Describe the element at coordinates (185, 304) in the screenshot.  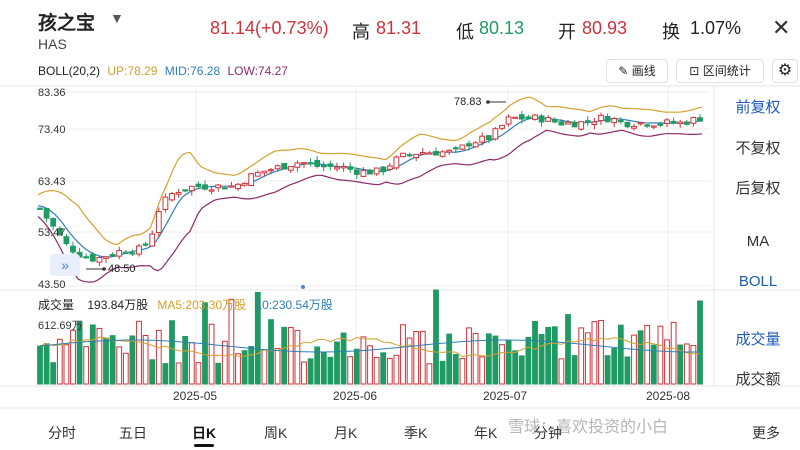
I see `volume-legend: 成交量 193.84万股 MA5:203.30万股 10:230.54万股` at that location.